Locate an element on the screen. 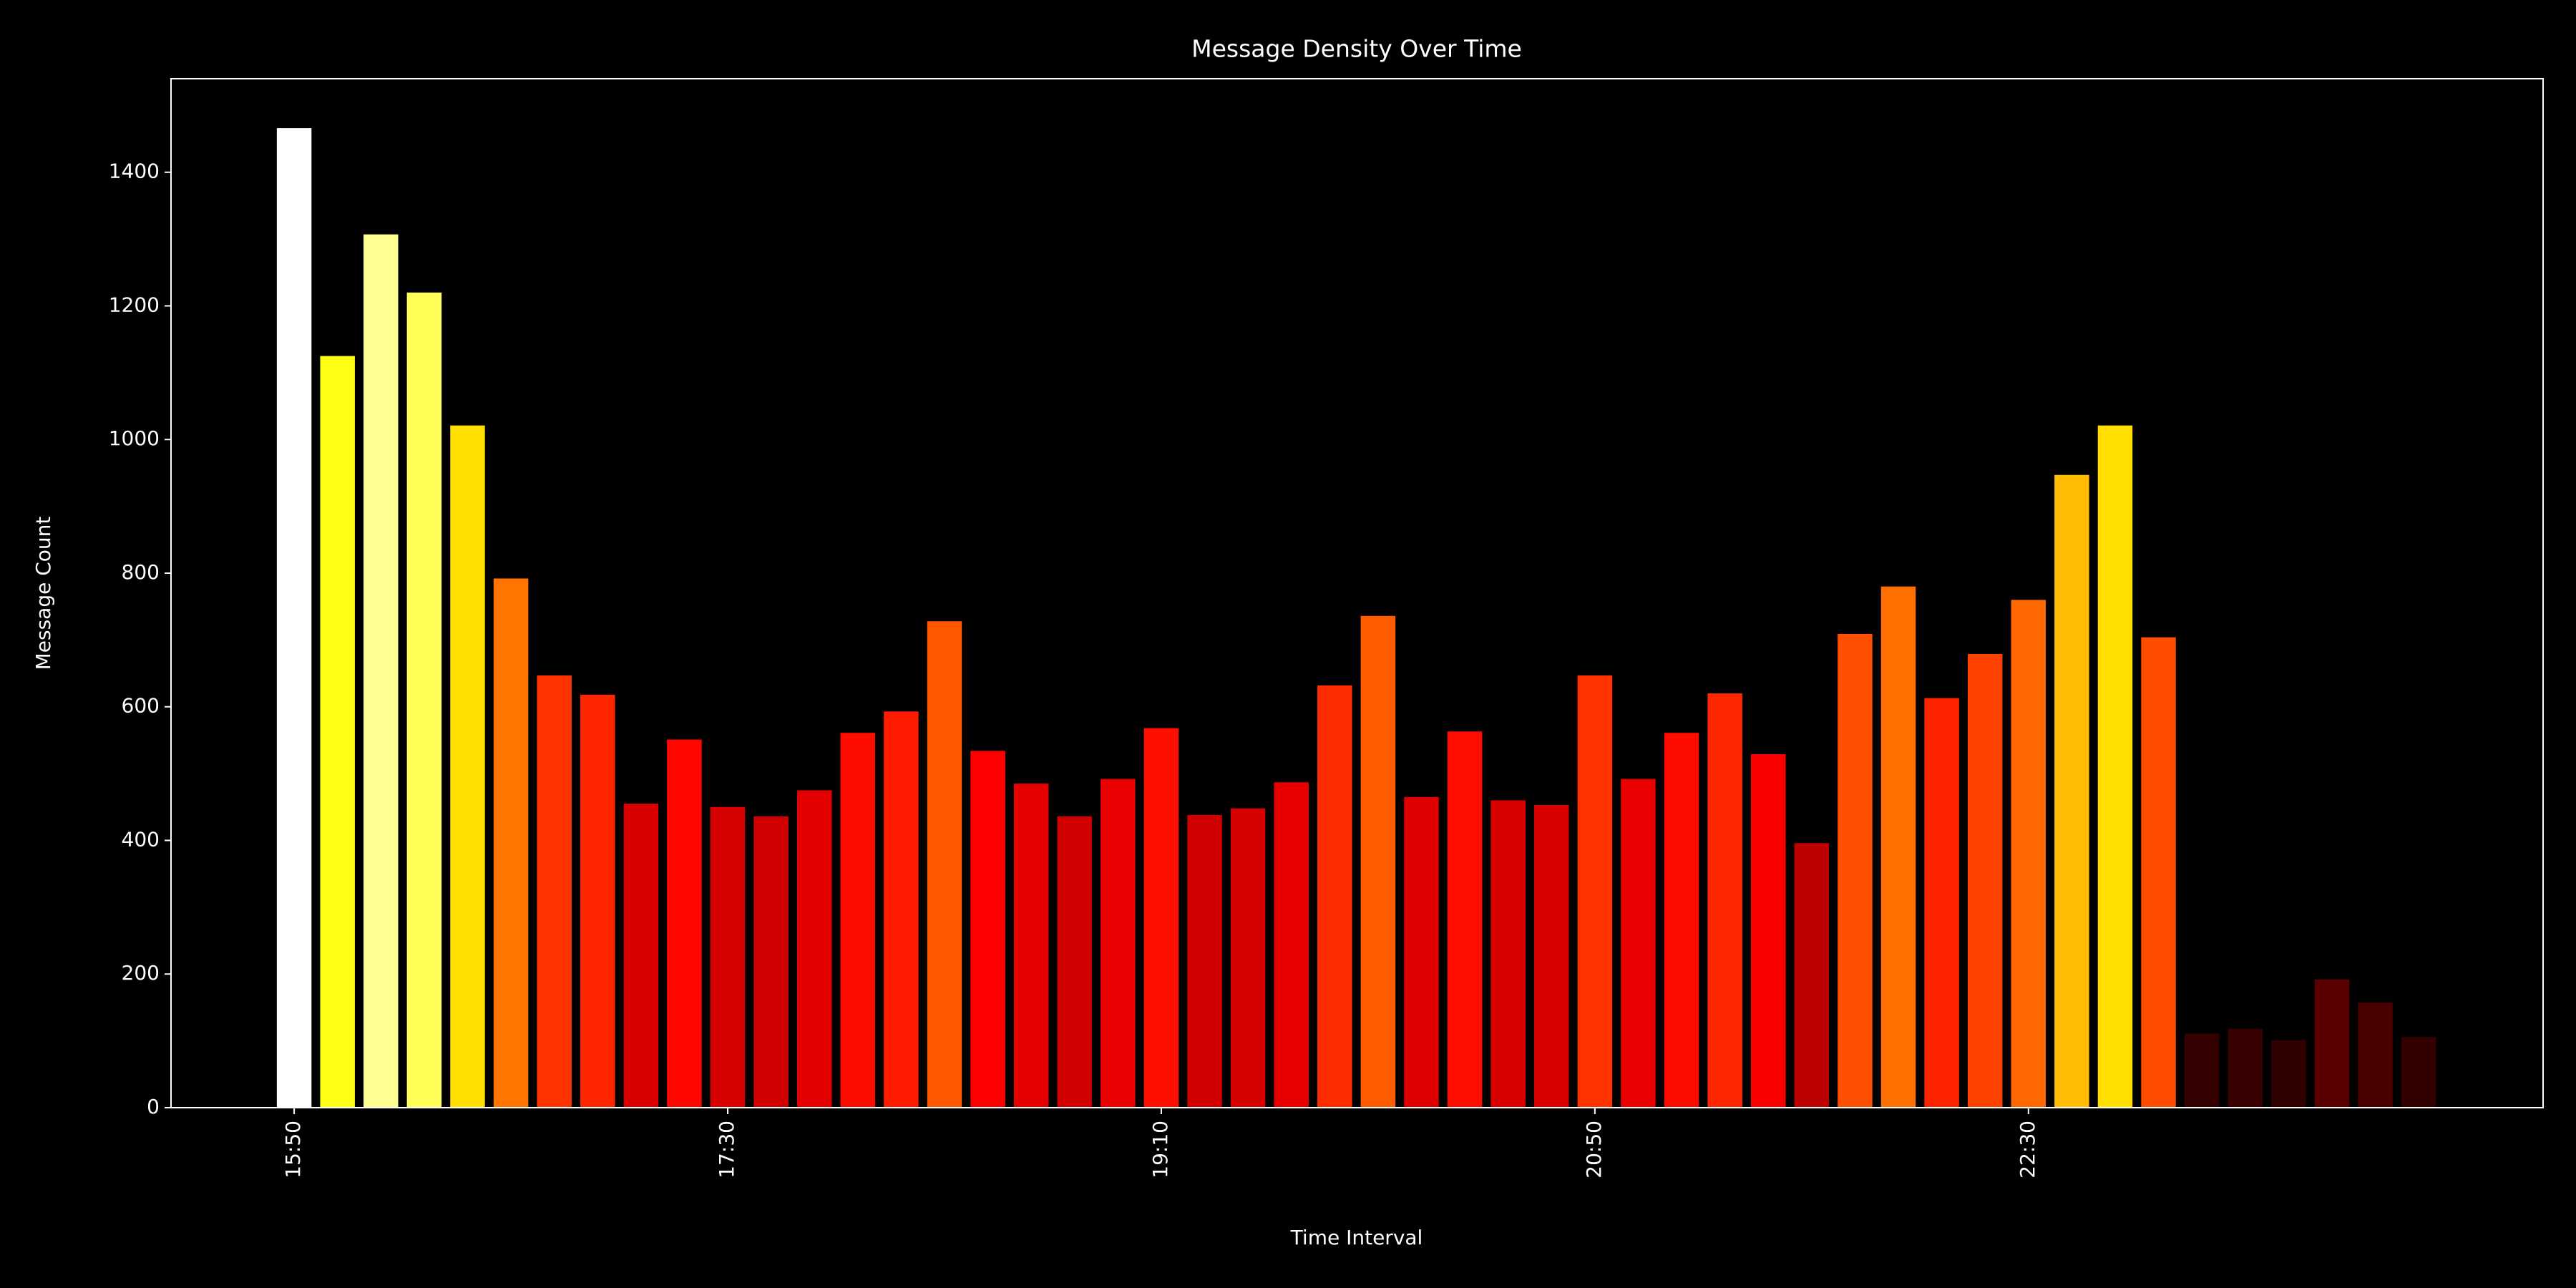 The height and width of the screenshot is (1288, 2576). chart-title: Message Density Over Time is located at coordinates (1356, 49).